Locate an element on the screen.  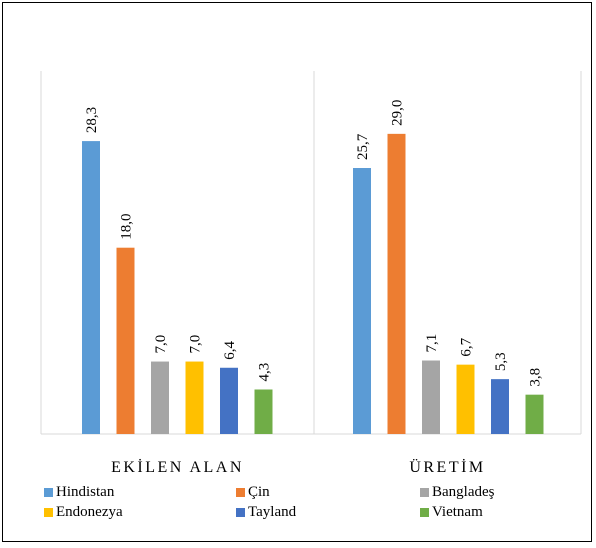
data-label: 3,8 is located at coordinates (536, 377).